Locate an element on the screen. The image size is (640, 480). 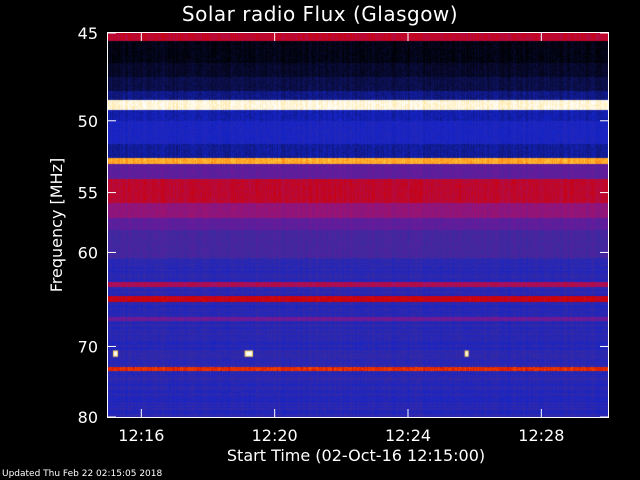
x-tick-label: 12:28 is located at coordinates (541, 435).